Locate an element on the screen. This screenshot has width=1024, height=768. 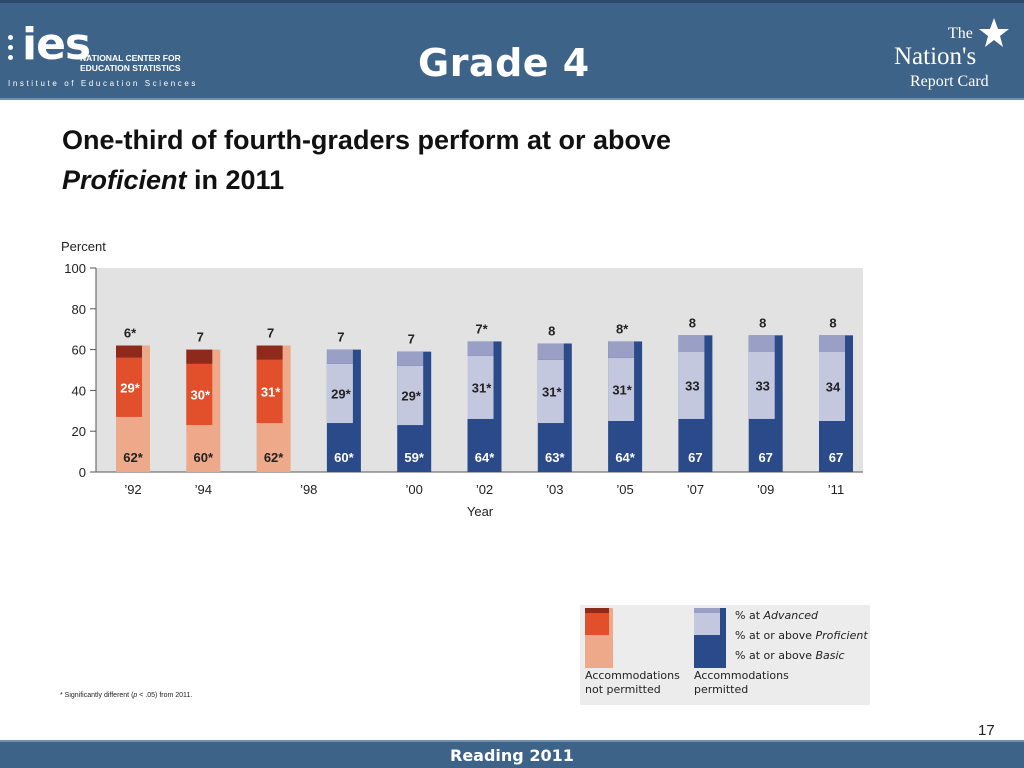
x-tick-label: ’09 is located at coordinates (765, 489).